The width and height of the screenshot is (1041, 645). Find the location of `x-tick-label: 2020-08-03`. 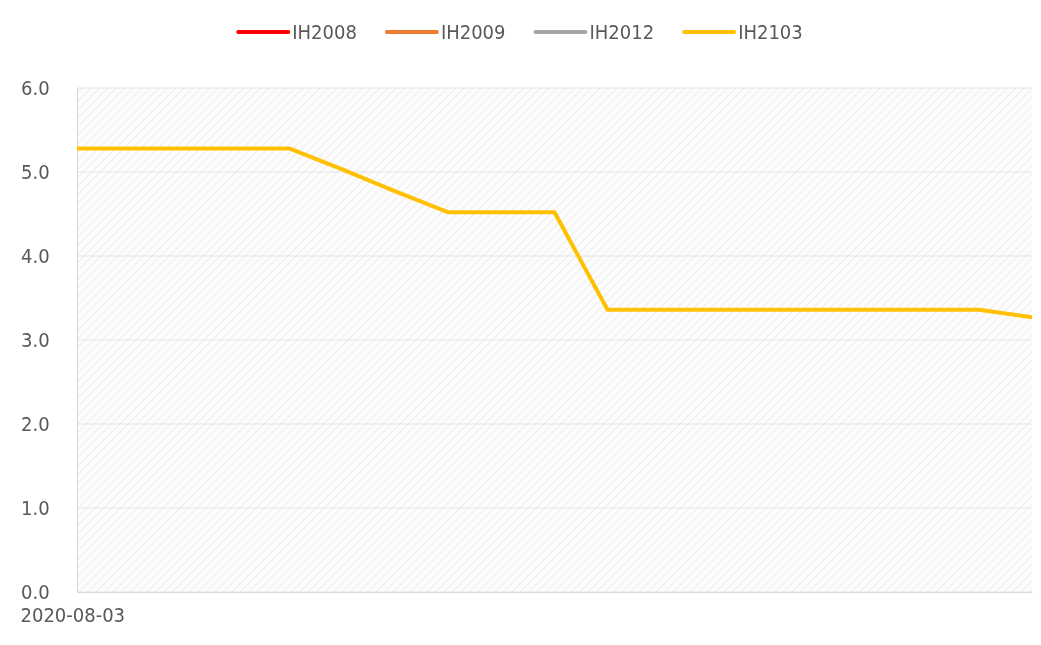

x-tick-label: 2020-08-03 is located at coordinates (73, 615).